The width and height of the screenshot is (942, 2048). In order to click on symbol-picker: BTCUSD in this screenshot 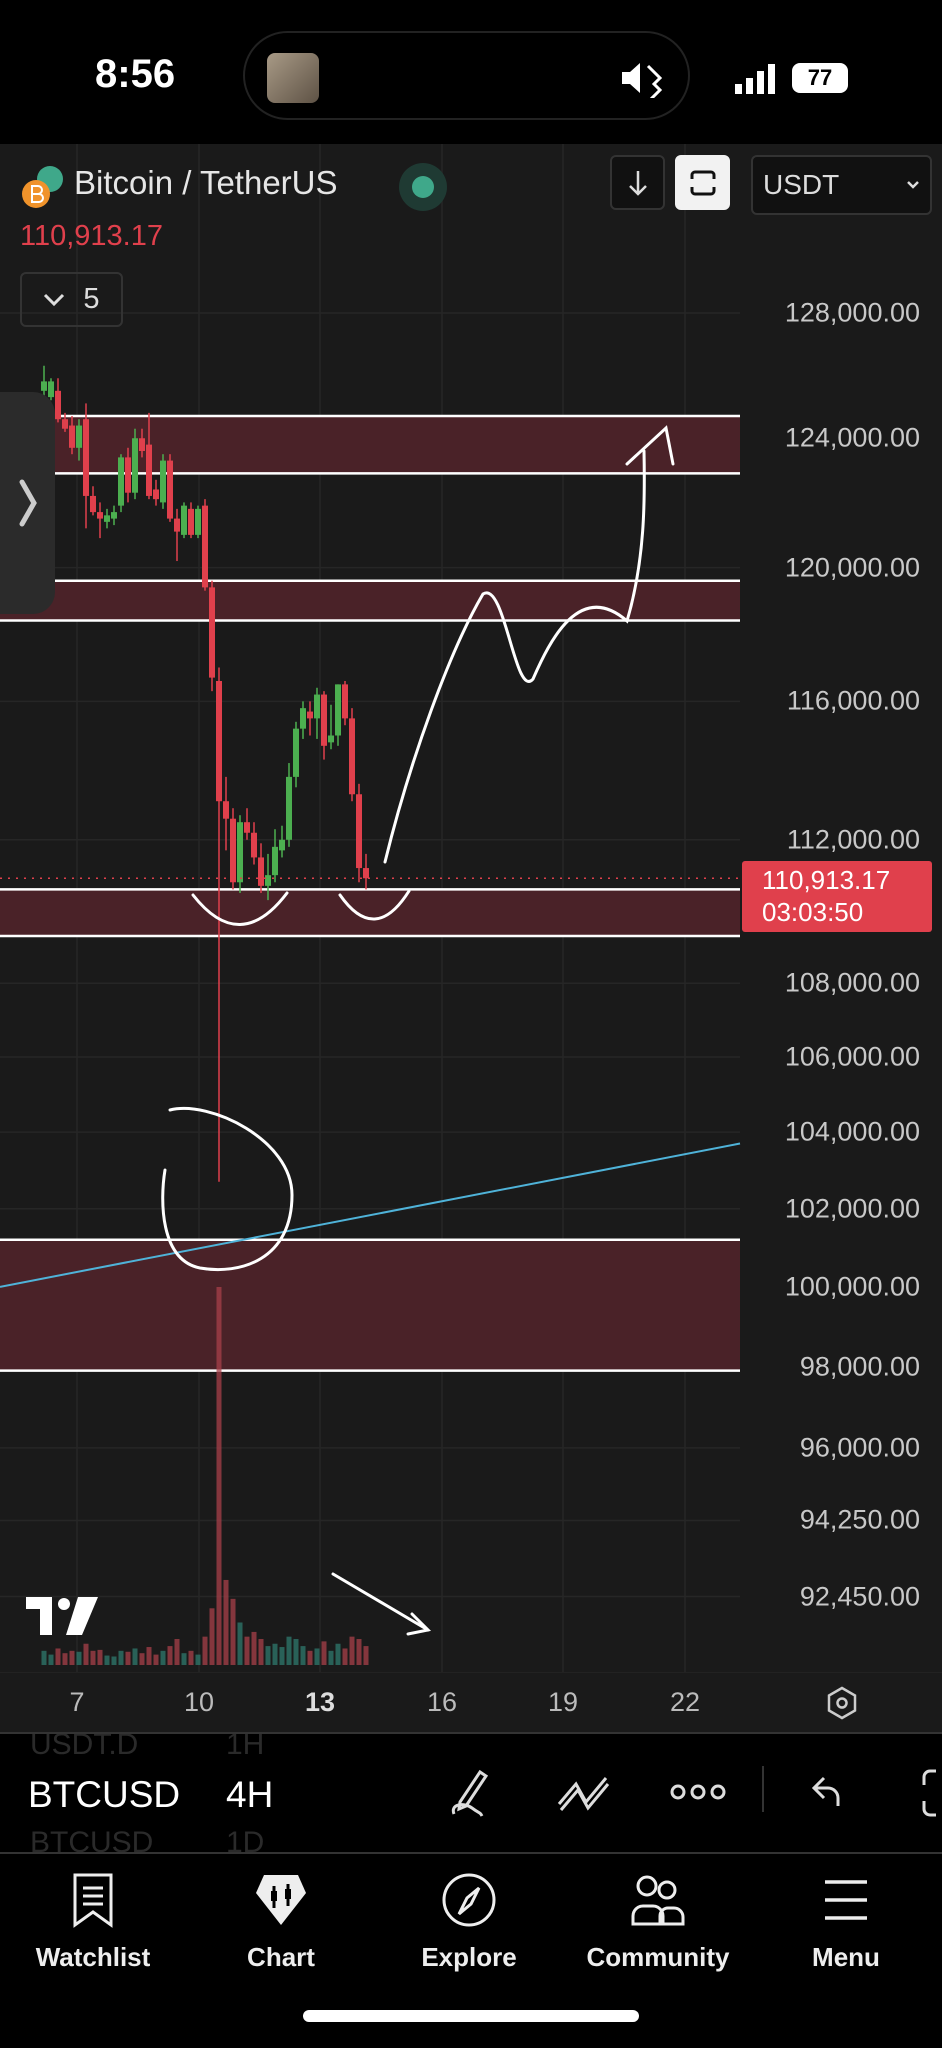, I will do `click(104, 1794)`.